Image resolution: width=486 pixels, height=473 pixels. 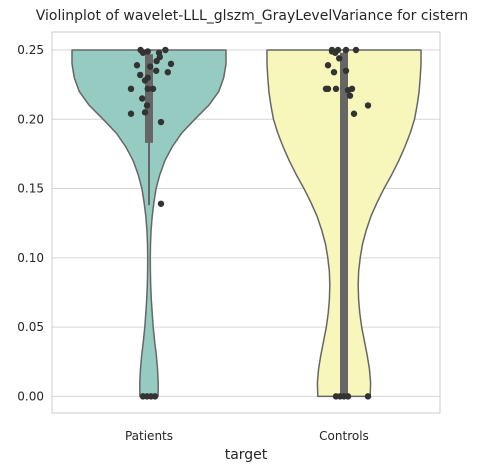 I want to click on x-tick-label: Controls, so click(x=344, y=436).